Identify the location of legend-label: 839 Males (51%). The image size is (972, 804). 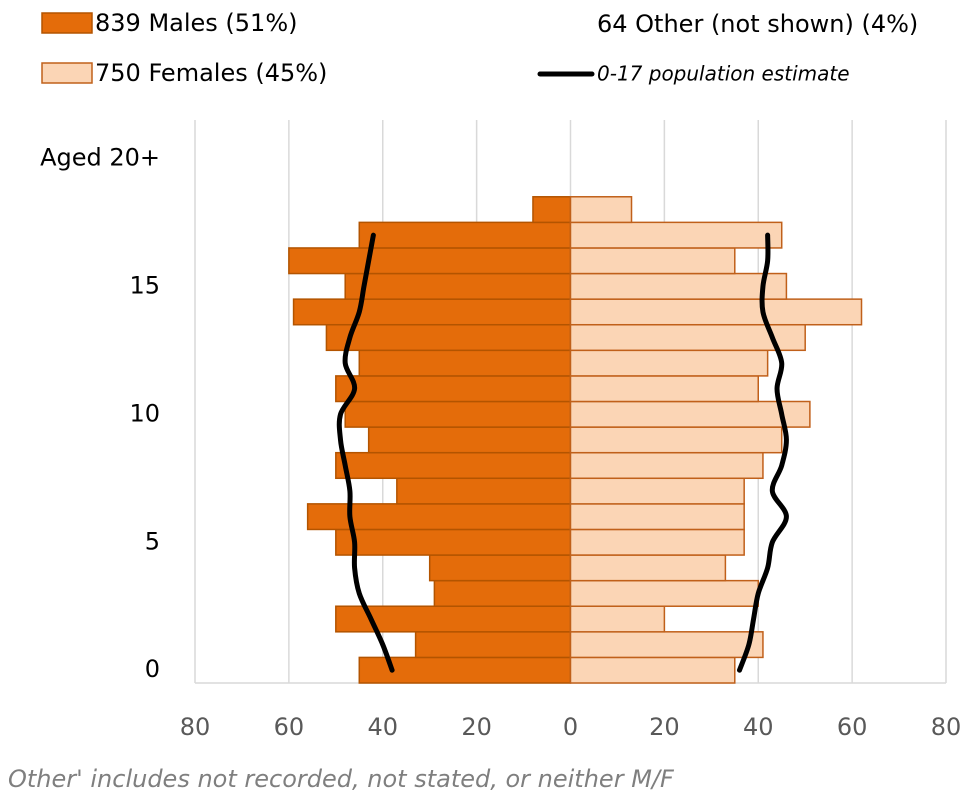
(196, 23).